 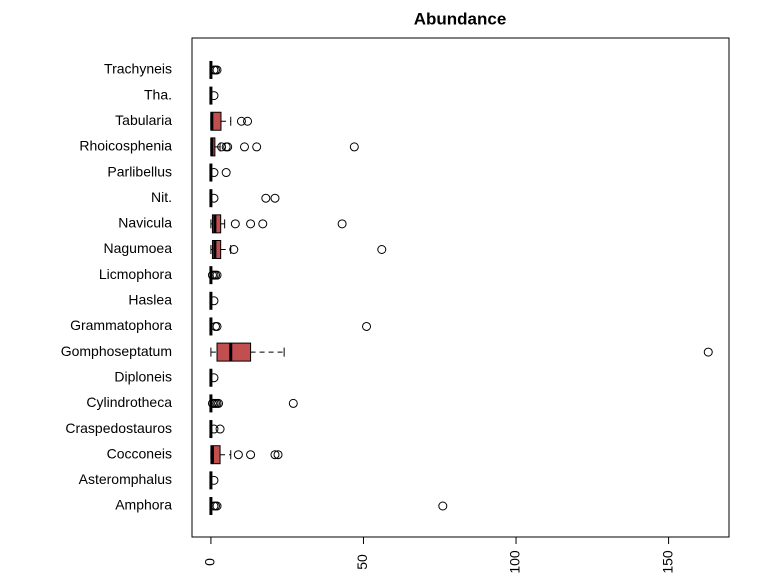 What do you see at coordinates (158, 94) in the screenshot?
I see `y-tick-label: Tha.` at bounding box center [158, 94].